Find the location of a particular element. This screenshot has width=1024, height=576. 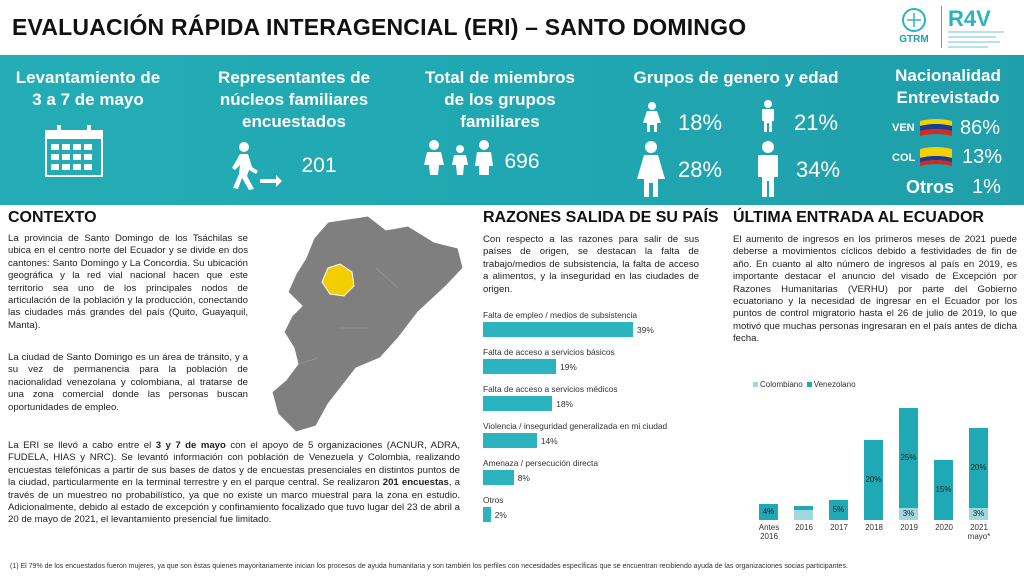

p3-part-a: La ERI se llevó a cabo entre el is located at coordinates (82, 445).